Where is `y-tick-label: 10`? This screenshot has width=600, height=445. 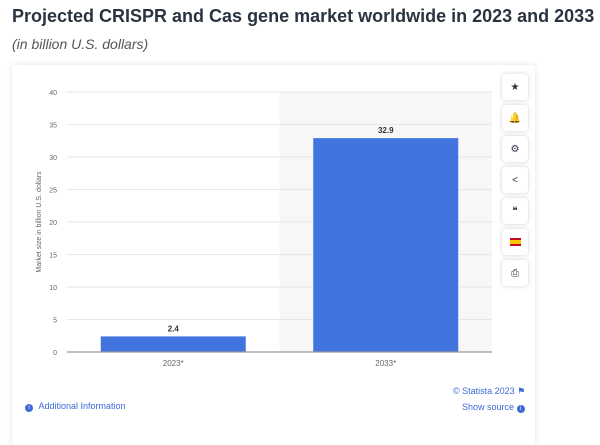
y-tick-label: 10 is located at coordinates (53, 288).